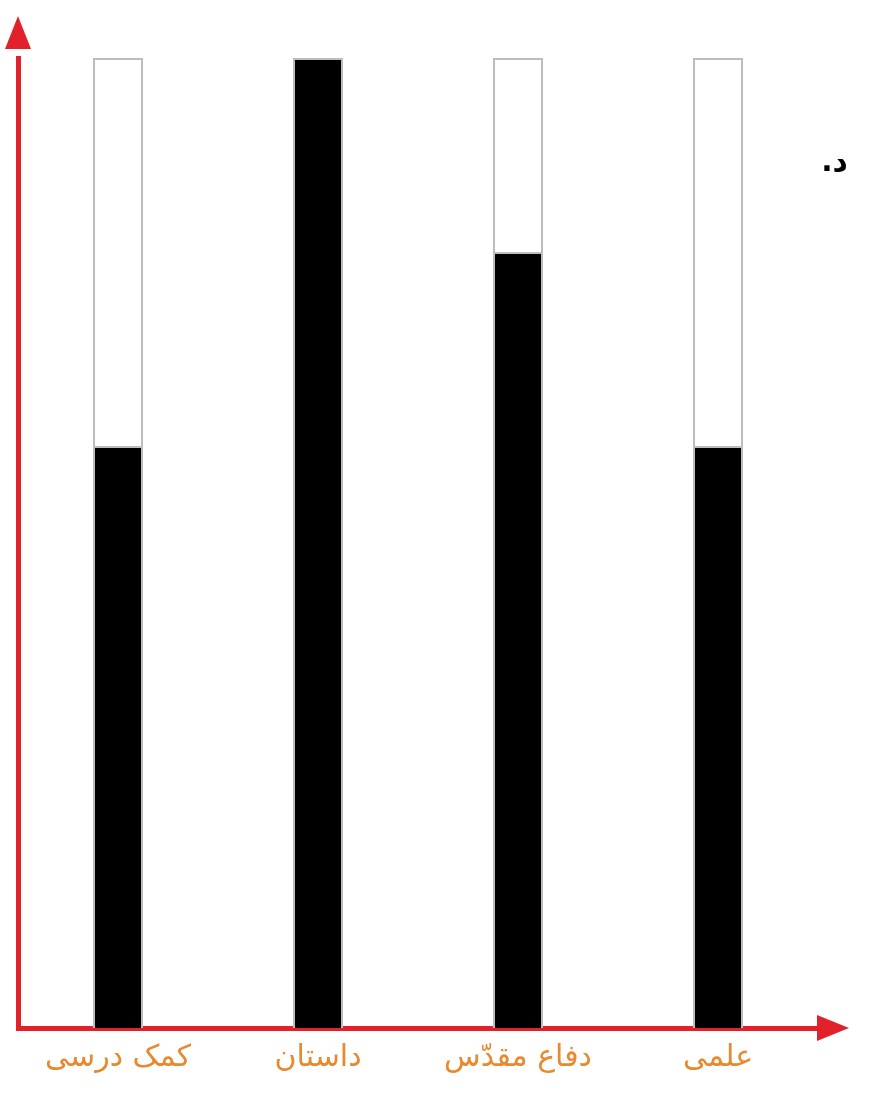 The image size is (870, 1106). Describe the element at coordinates (518, 1055) in the screenshot. I see `x-tick-label: دفاع مقدّس` at that location.